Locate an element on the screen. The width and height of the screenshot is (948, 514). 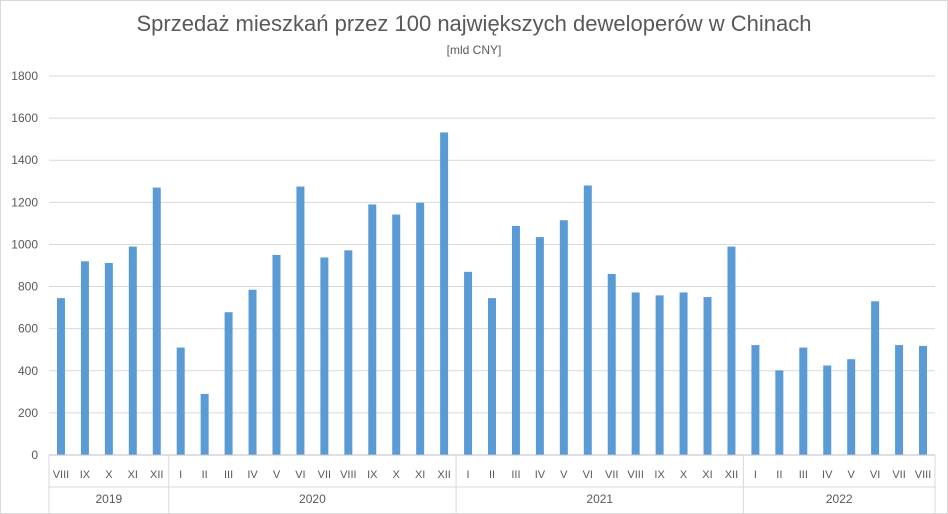
y-tick-label: 1200 is located at coordinates (24, 202).